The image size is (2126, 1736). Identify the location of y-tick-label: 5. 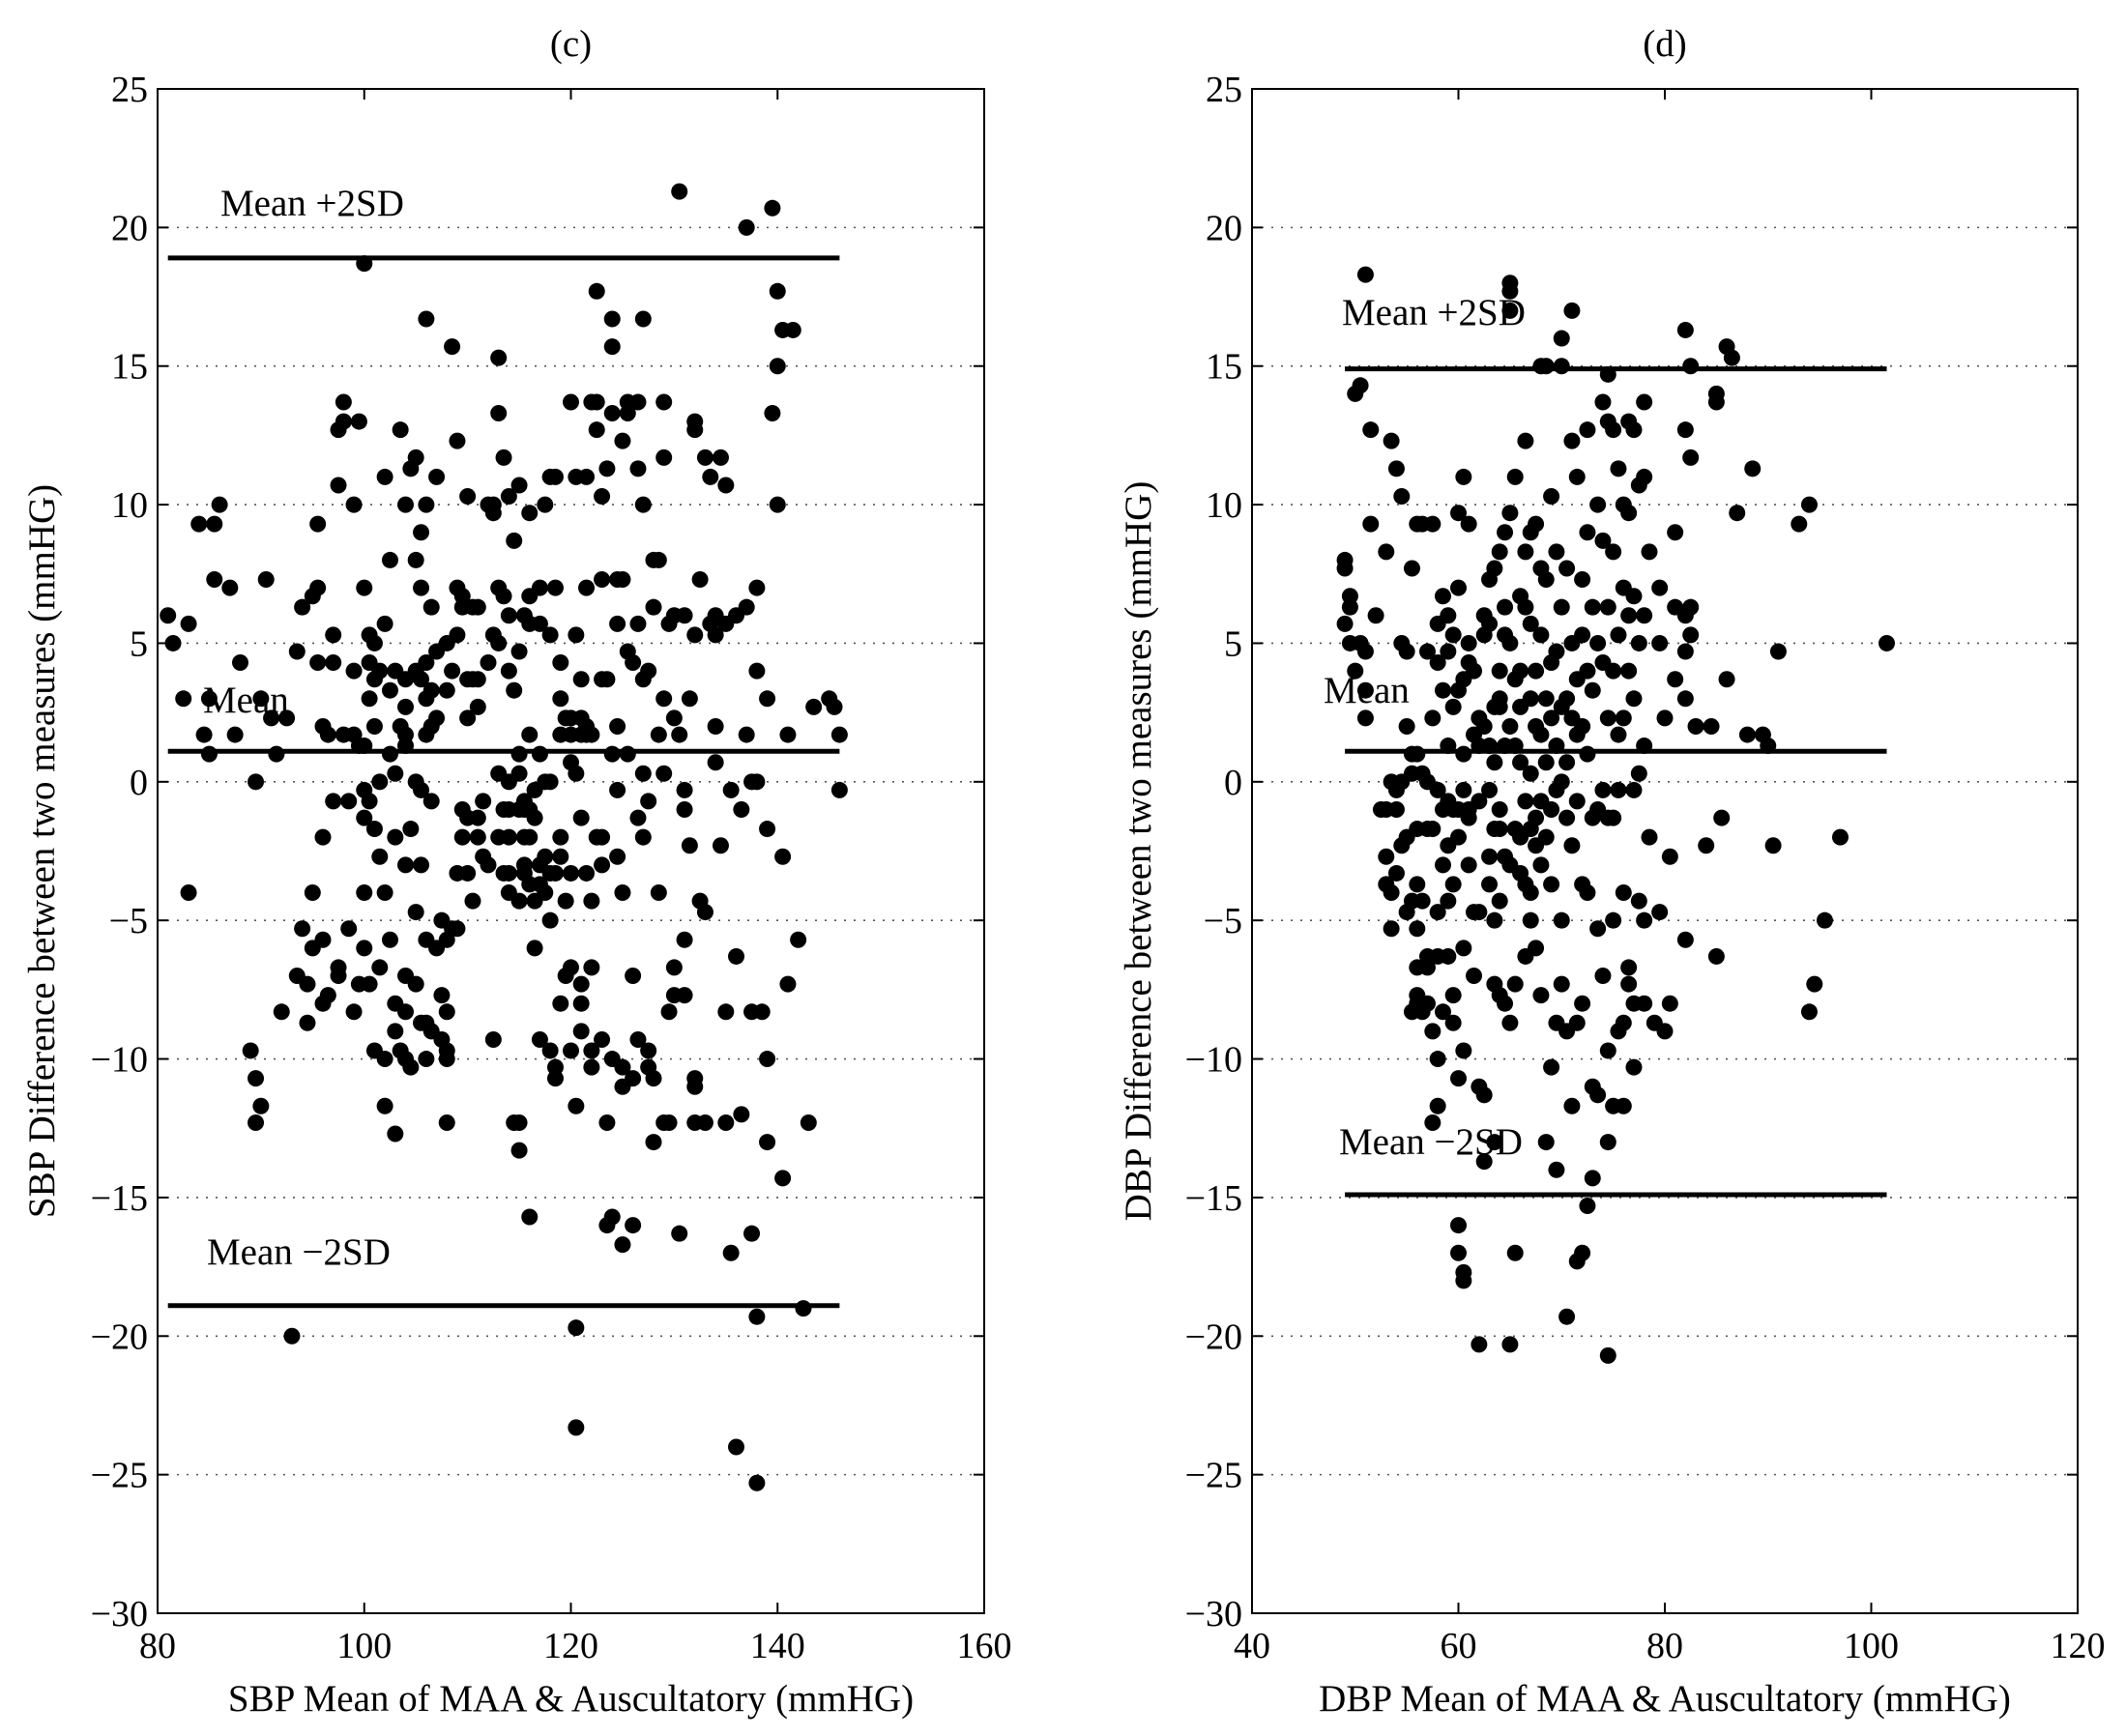
(139, 643).